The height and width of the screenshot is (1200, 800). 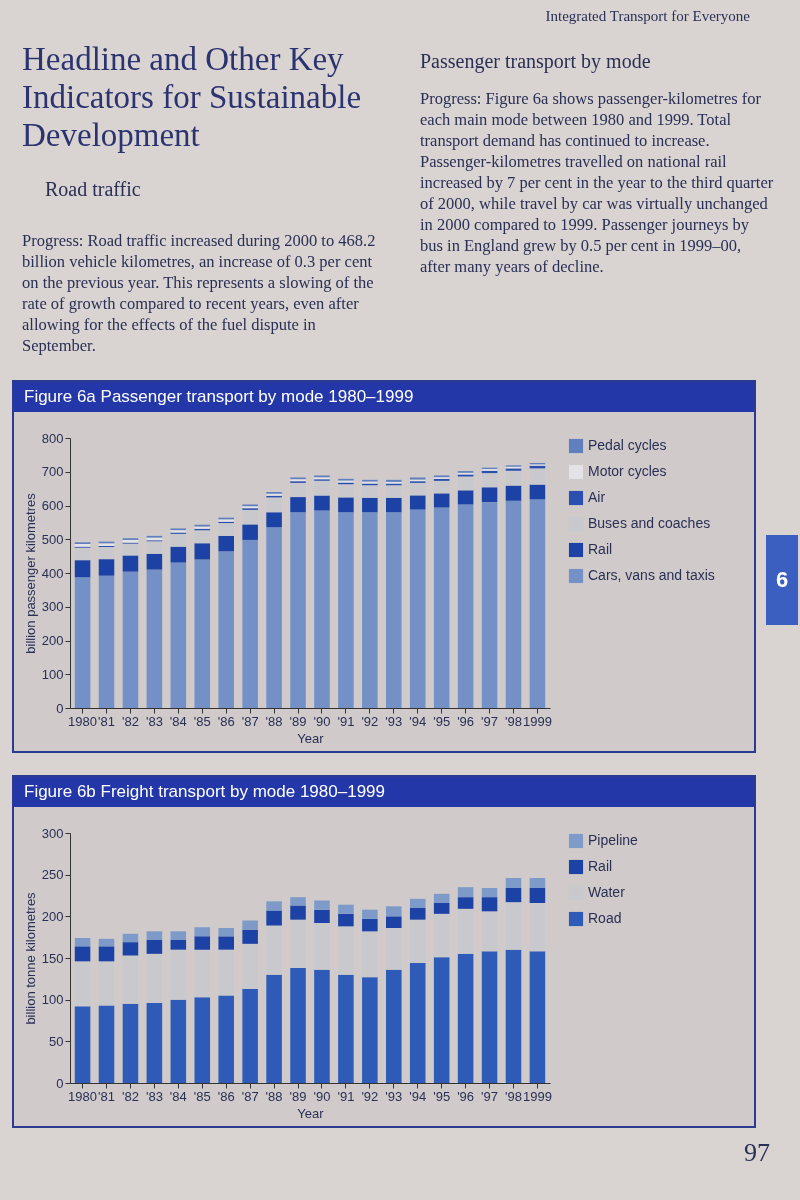 I want to click on legend-label: Buses and coaches, so click(x=649, y=523).